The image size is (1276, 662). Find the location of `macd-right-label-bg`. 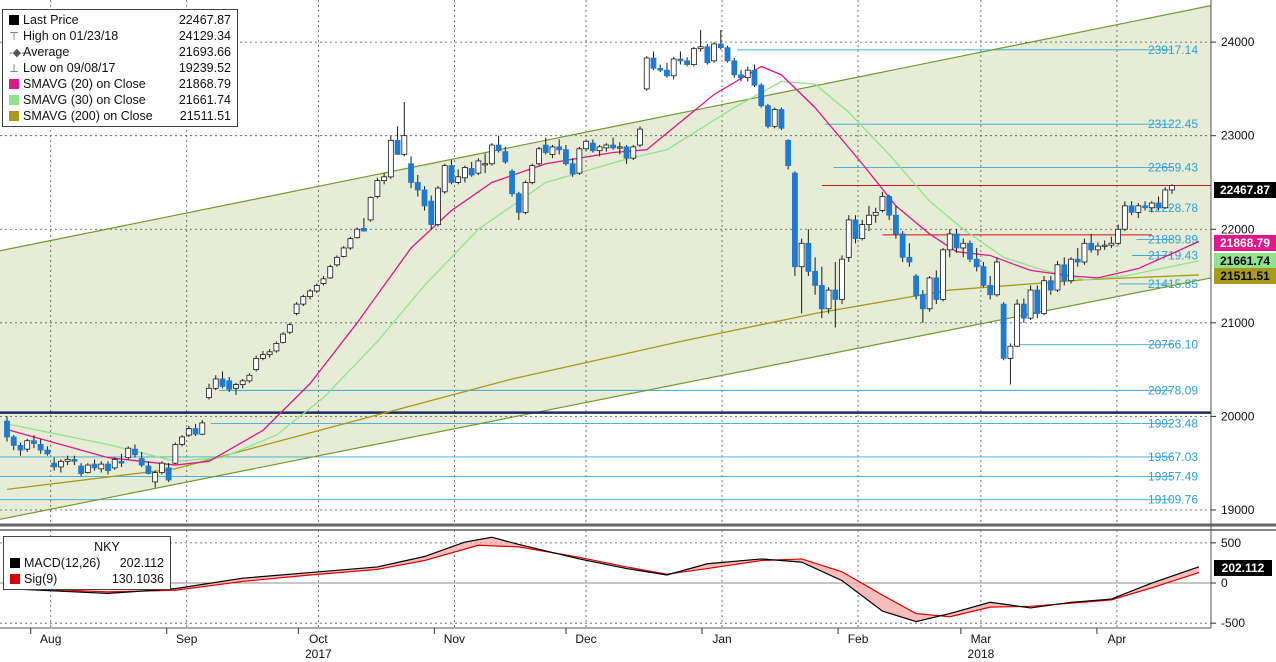

macd-right-label-bg is located at coordinates (1243, 568).